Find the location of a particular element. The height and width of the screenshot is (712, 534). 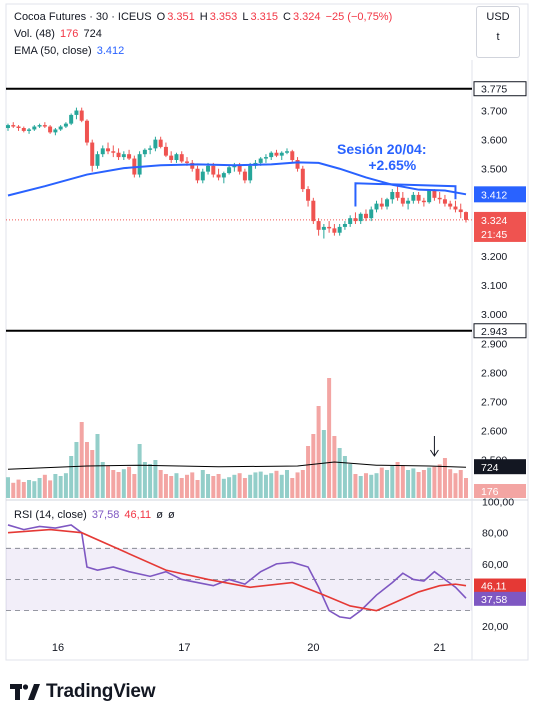

price-tick-label: 3.200 is located at coordinates (494, 257).